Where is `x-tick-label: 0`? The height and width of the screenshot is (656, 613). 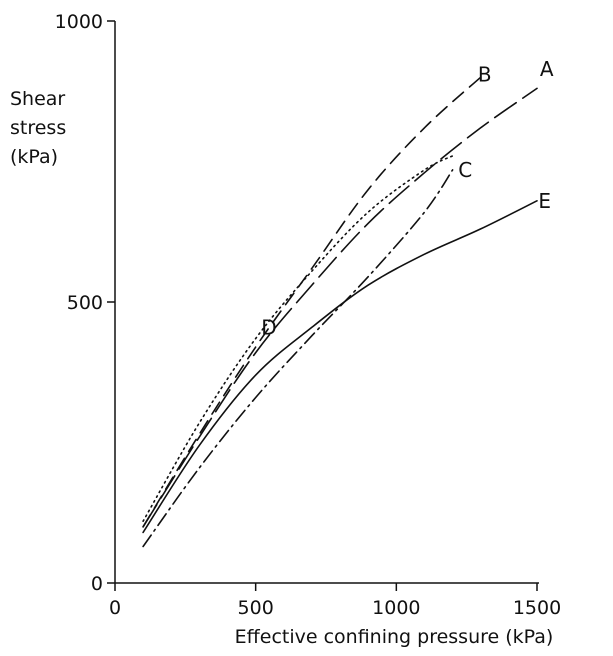
x-tick-label: 0 is located at coordinates (115, 608).